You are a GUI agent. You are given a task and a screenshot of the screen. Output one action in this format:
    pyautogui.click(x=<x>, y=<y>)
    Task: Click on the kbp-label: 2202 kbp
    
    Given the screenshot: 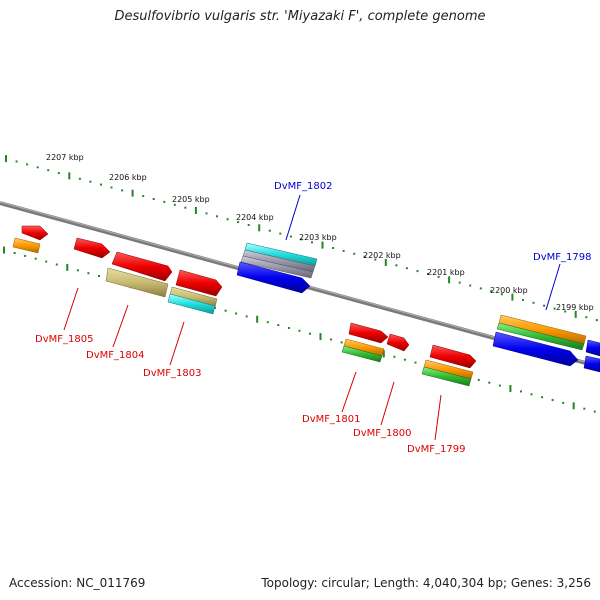 What is the action you would take?
    pyautogui.click(x=382, y=255)
    